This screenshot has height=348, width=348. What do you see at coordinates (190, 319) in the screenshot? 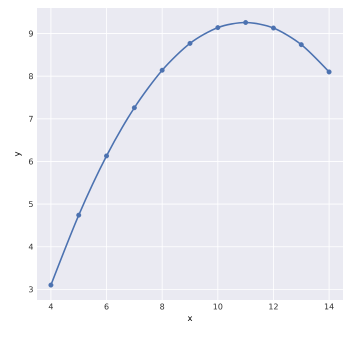
I see `x-axis-title: x` at bounding box center [190, 319].